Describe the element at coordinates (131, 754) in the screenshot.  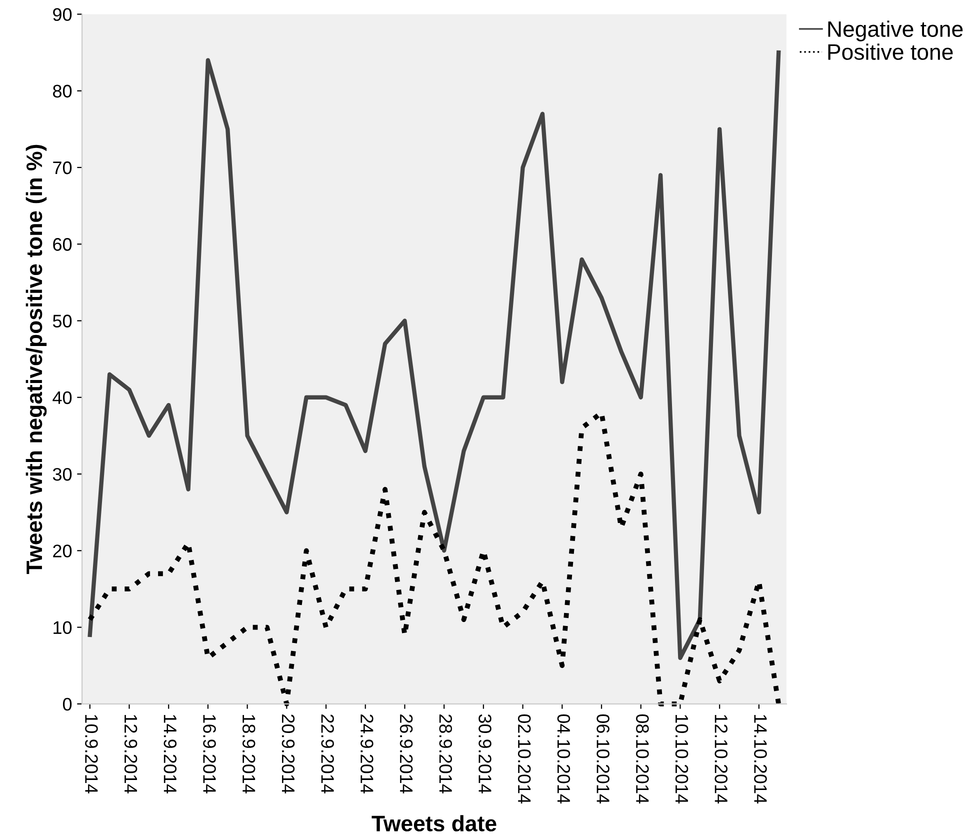
I see `x-tick-label: 12.9.2014` at that location.